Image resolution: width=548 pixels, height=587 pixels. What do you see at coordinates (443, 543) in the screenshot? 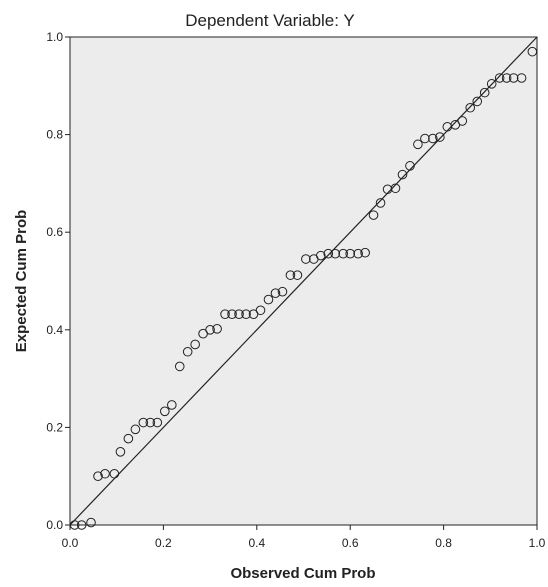
I see `x-tick-label: 0.8` at bounding box center [443, 543].